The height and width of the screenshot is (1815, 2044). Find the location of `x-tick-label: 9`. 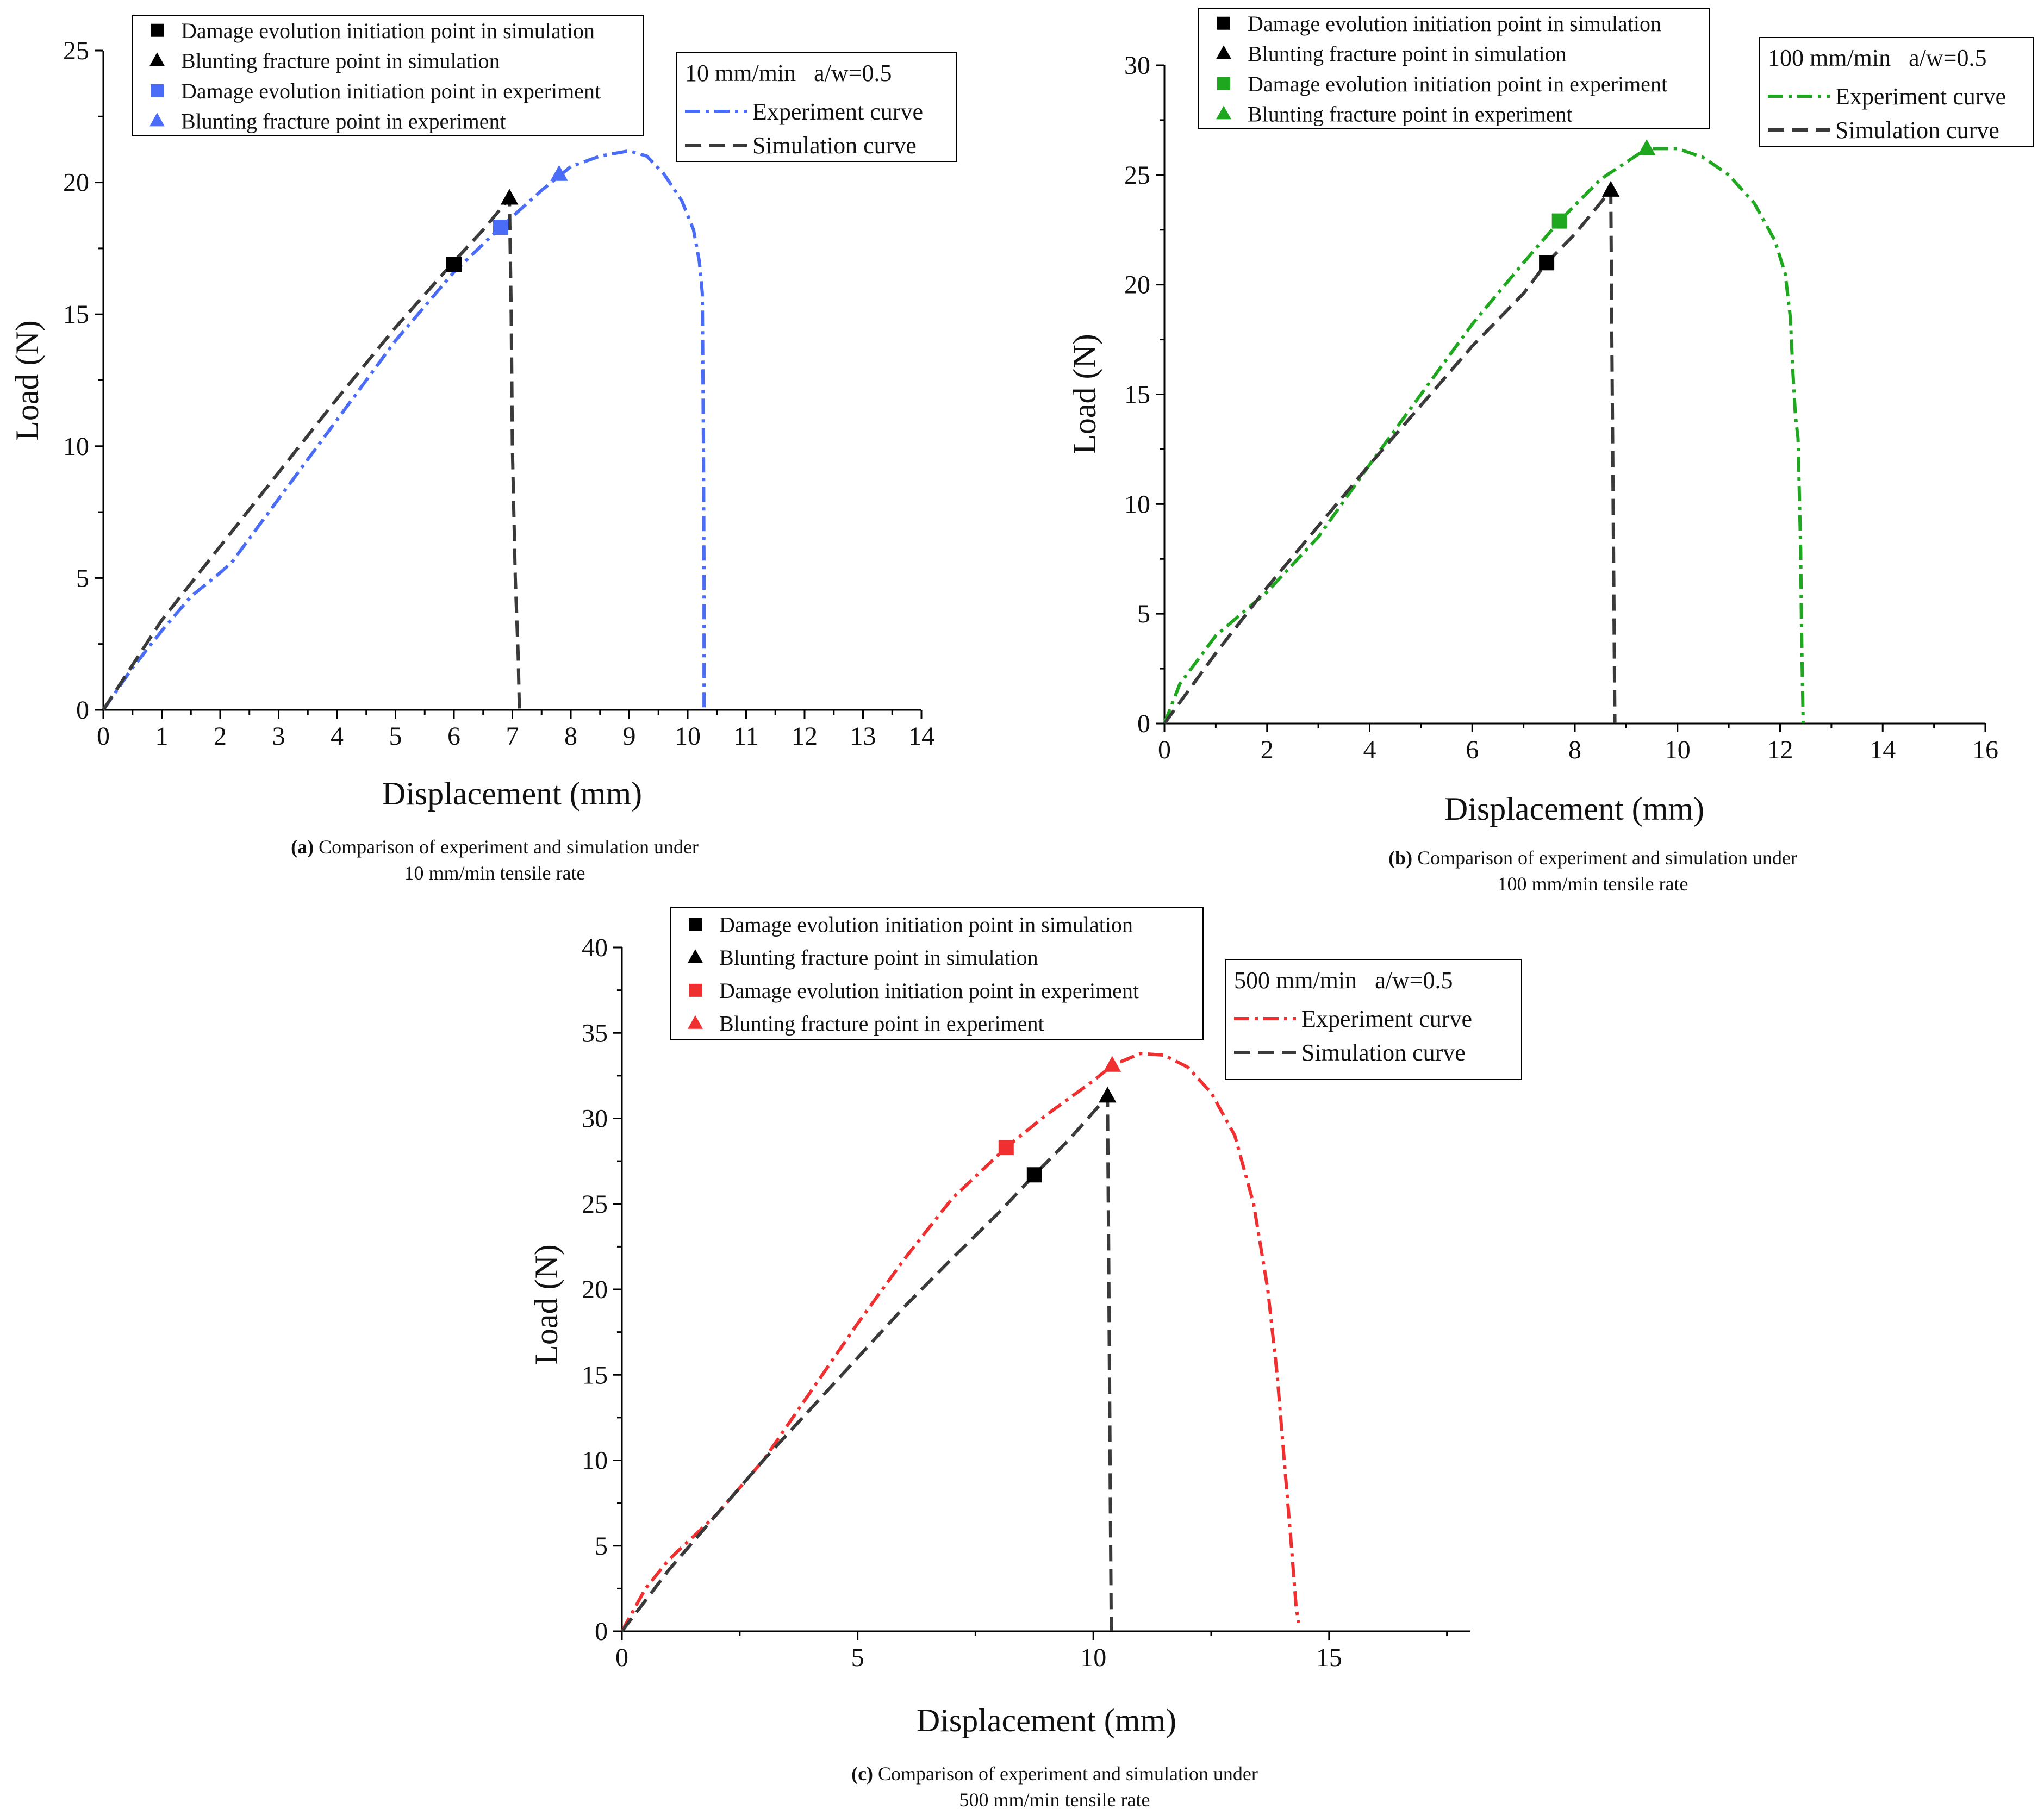

x-tick-label: 9 is located at coordinates (629, 736).